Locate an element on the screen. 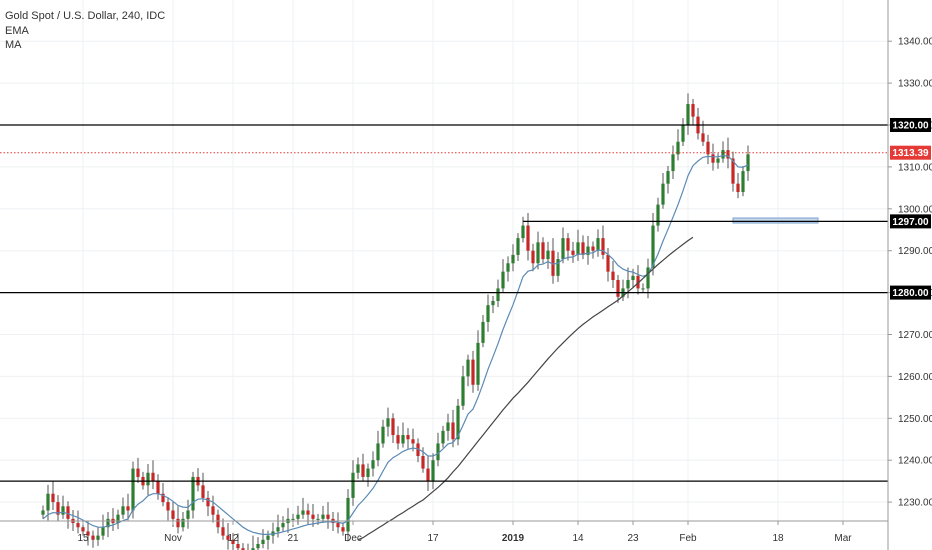 This screenshot has width=932, height=550. ema-legend-label: EMA is located at coordinates (17, 30).